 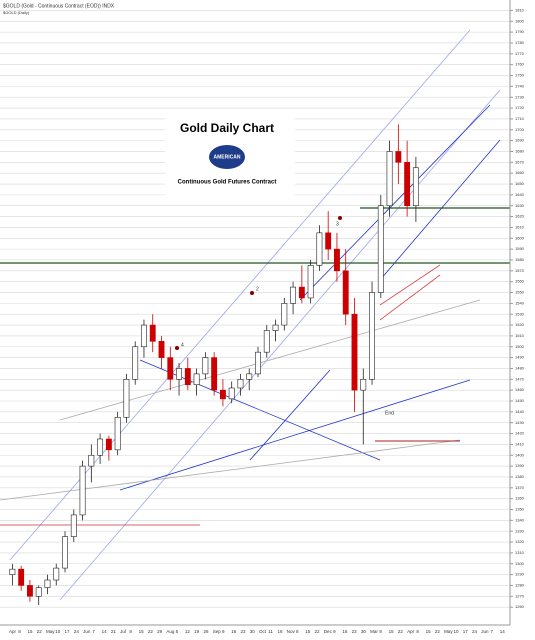 I want to click on x-tick-label: 12, so click(x=188, y=631).